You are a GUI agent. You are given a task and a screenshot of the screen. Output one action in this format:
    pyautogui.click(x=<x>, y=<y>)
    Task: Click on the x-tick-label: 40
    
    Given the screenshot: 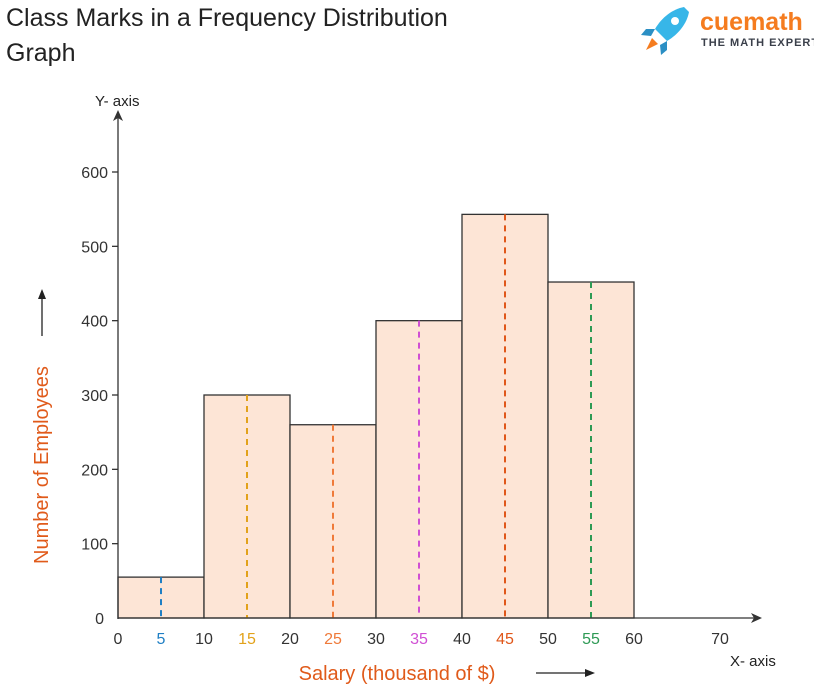 What is the action you would take?
    pyautogui.click(x=462, y=639)
    